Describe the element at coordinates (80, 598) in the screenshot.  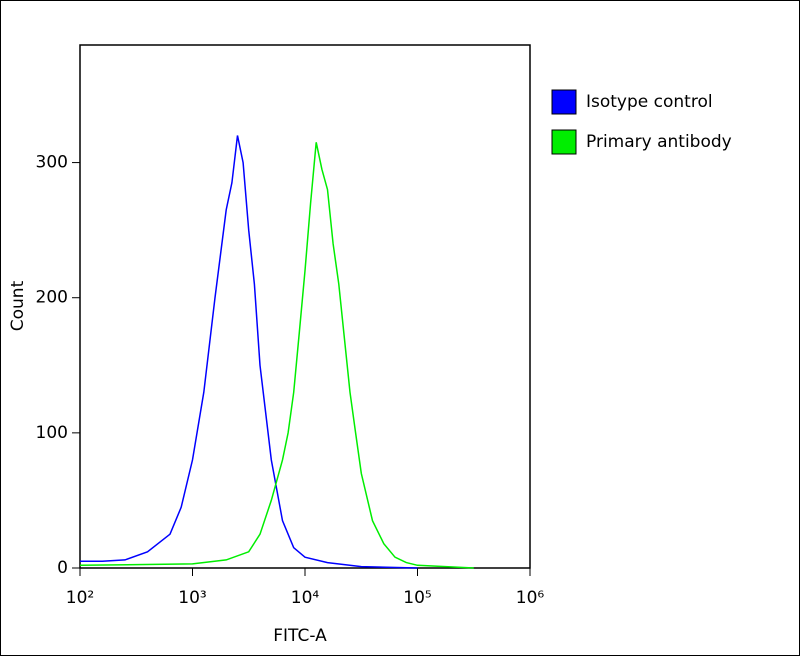
I see `x-tick-label: 10²` at that location.